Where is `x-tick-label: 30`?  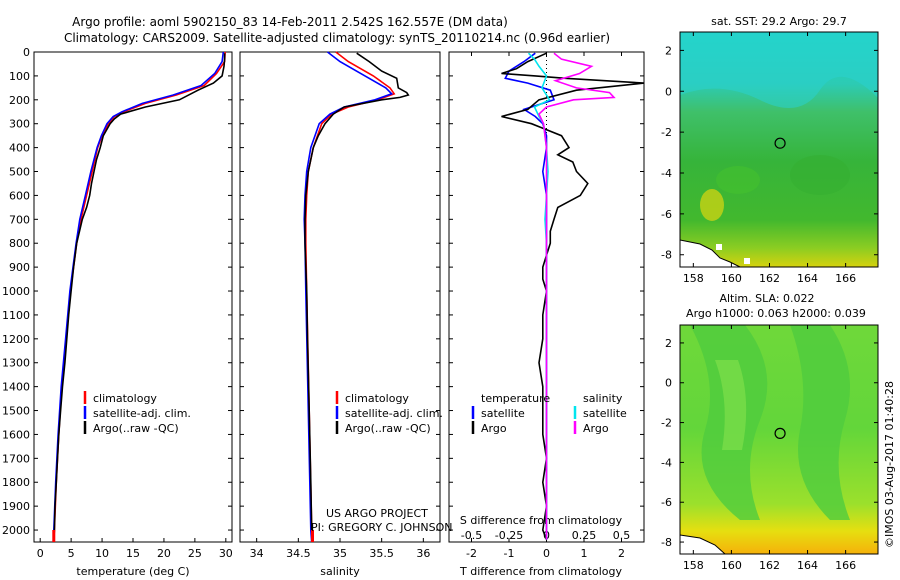 x-tick-label: 30 is located at coordinates (226, 553).